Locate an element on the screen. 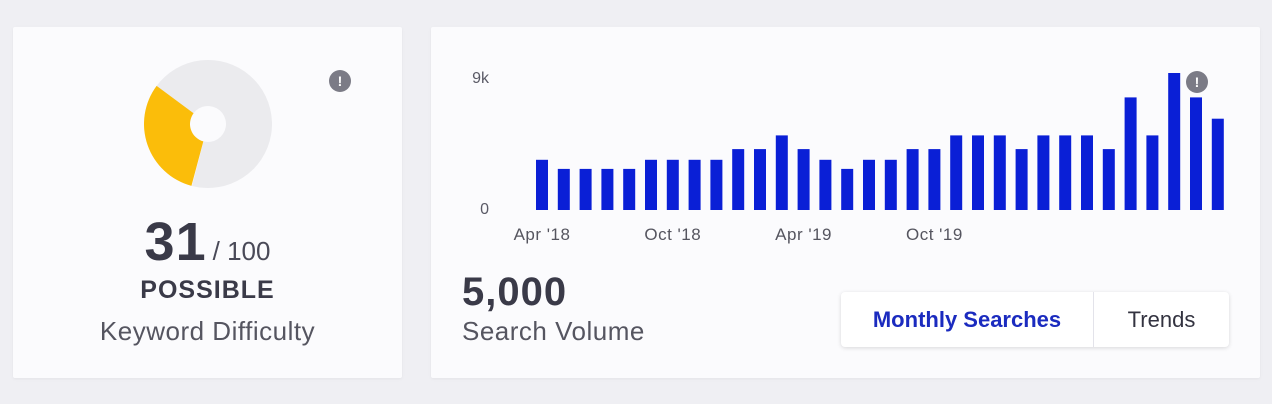 This screenshot has height=404, width=1272. tab-trends: Trends is located at coordinates (1161, 319).